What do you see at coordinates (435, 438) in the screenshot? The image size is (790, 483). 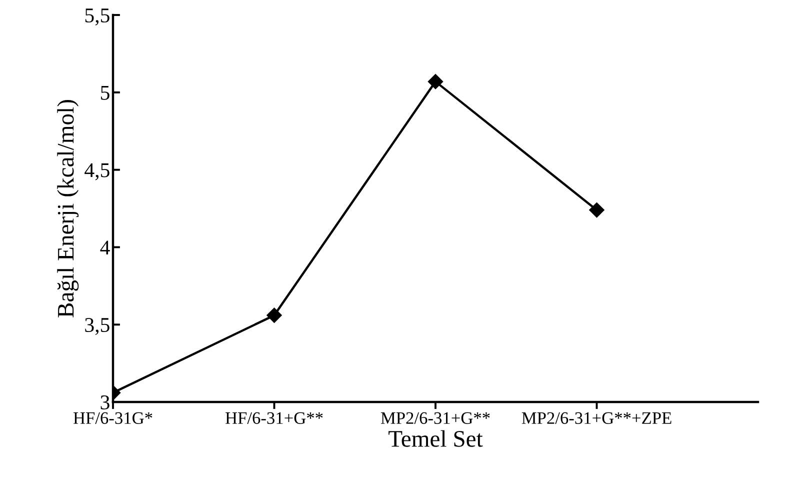 I see `x-axis-title: Temel Set` at bounding box center [435, 438].